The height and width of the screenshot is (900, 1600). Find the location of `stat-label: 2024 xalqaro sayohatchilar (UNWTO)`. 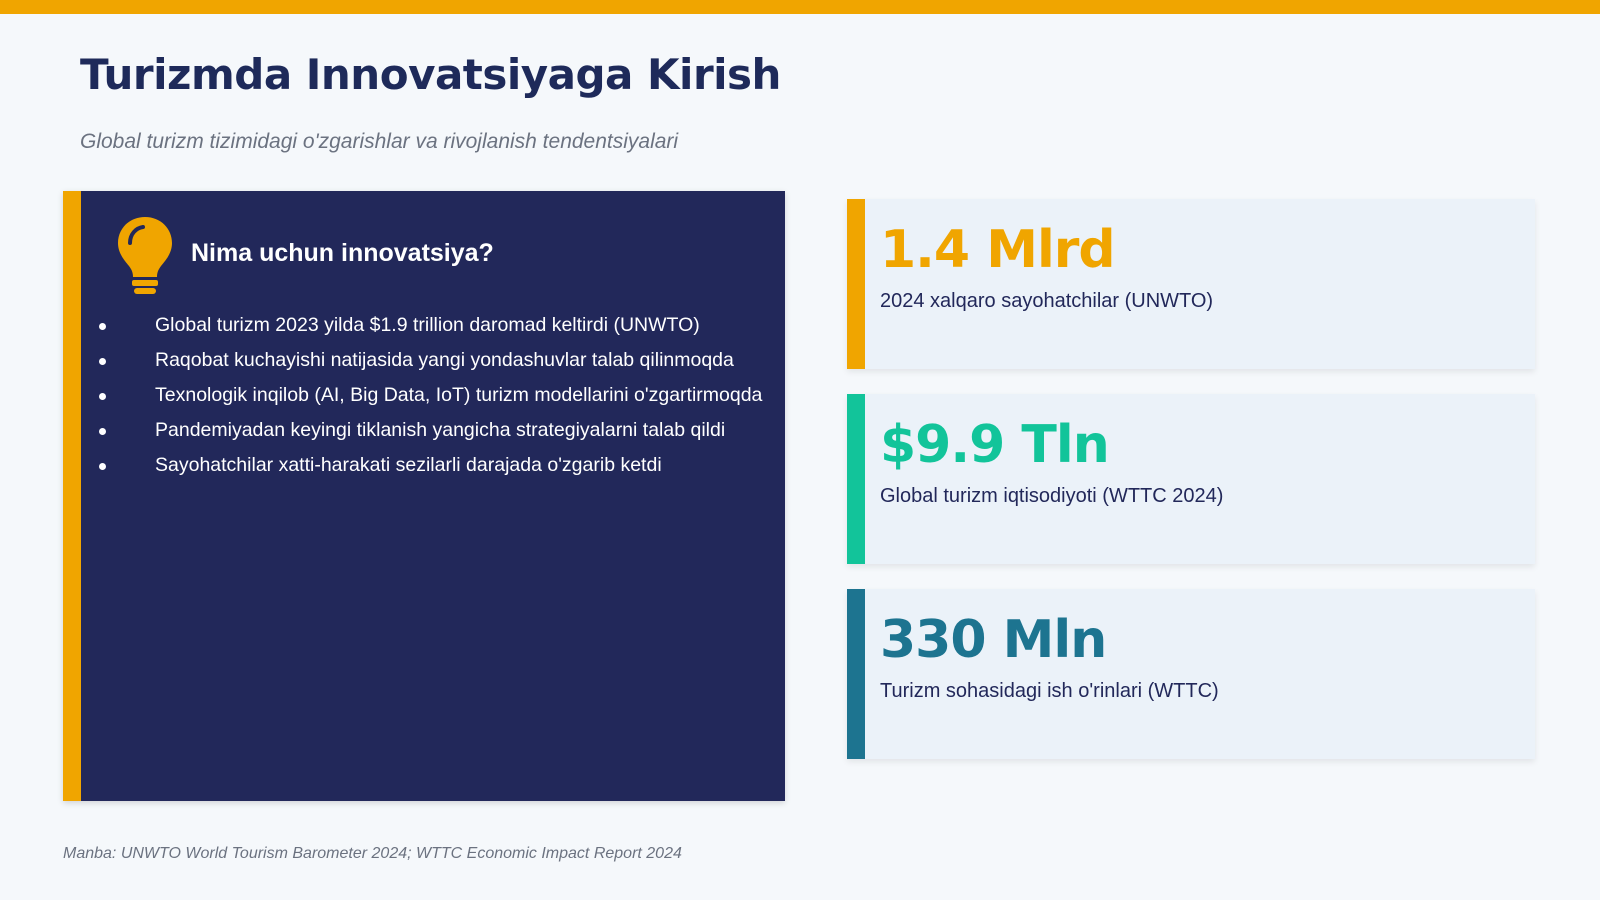

stat-label: 2024 xalqaro sayohatchilar (UNWTO) is located at coordinates (1047, 301).